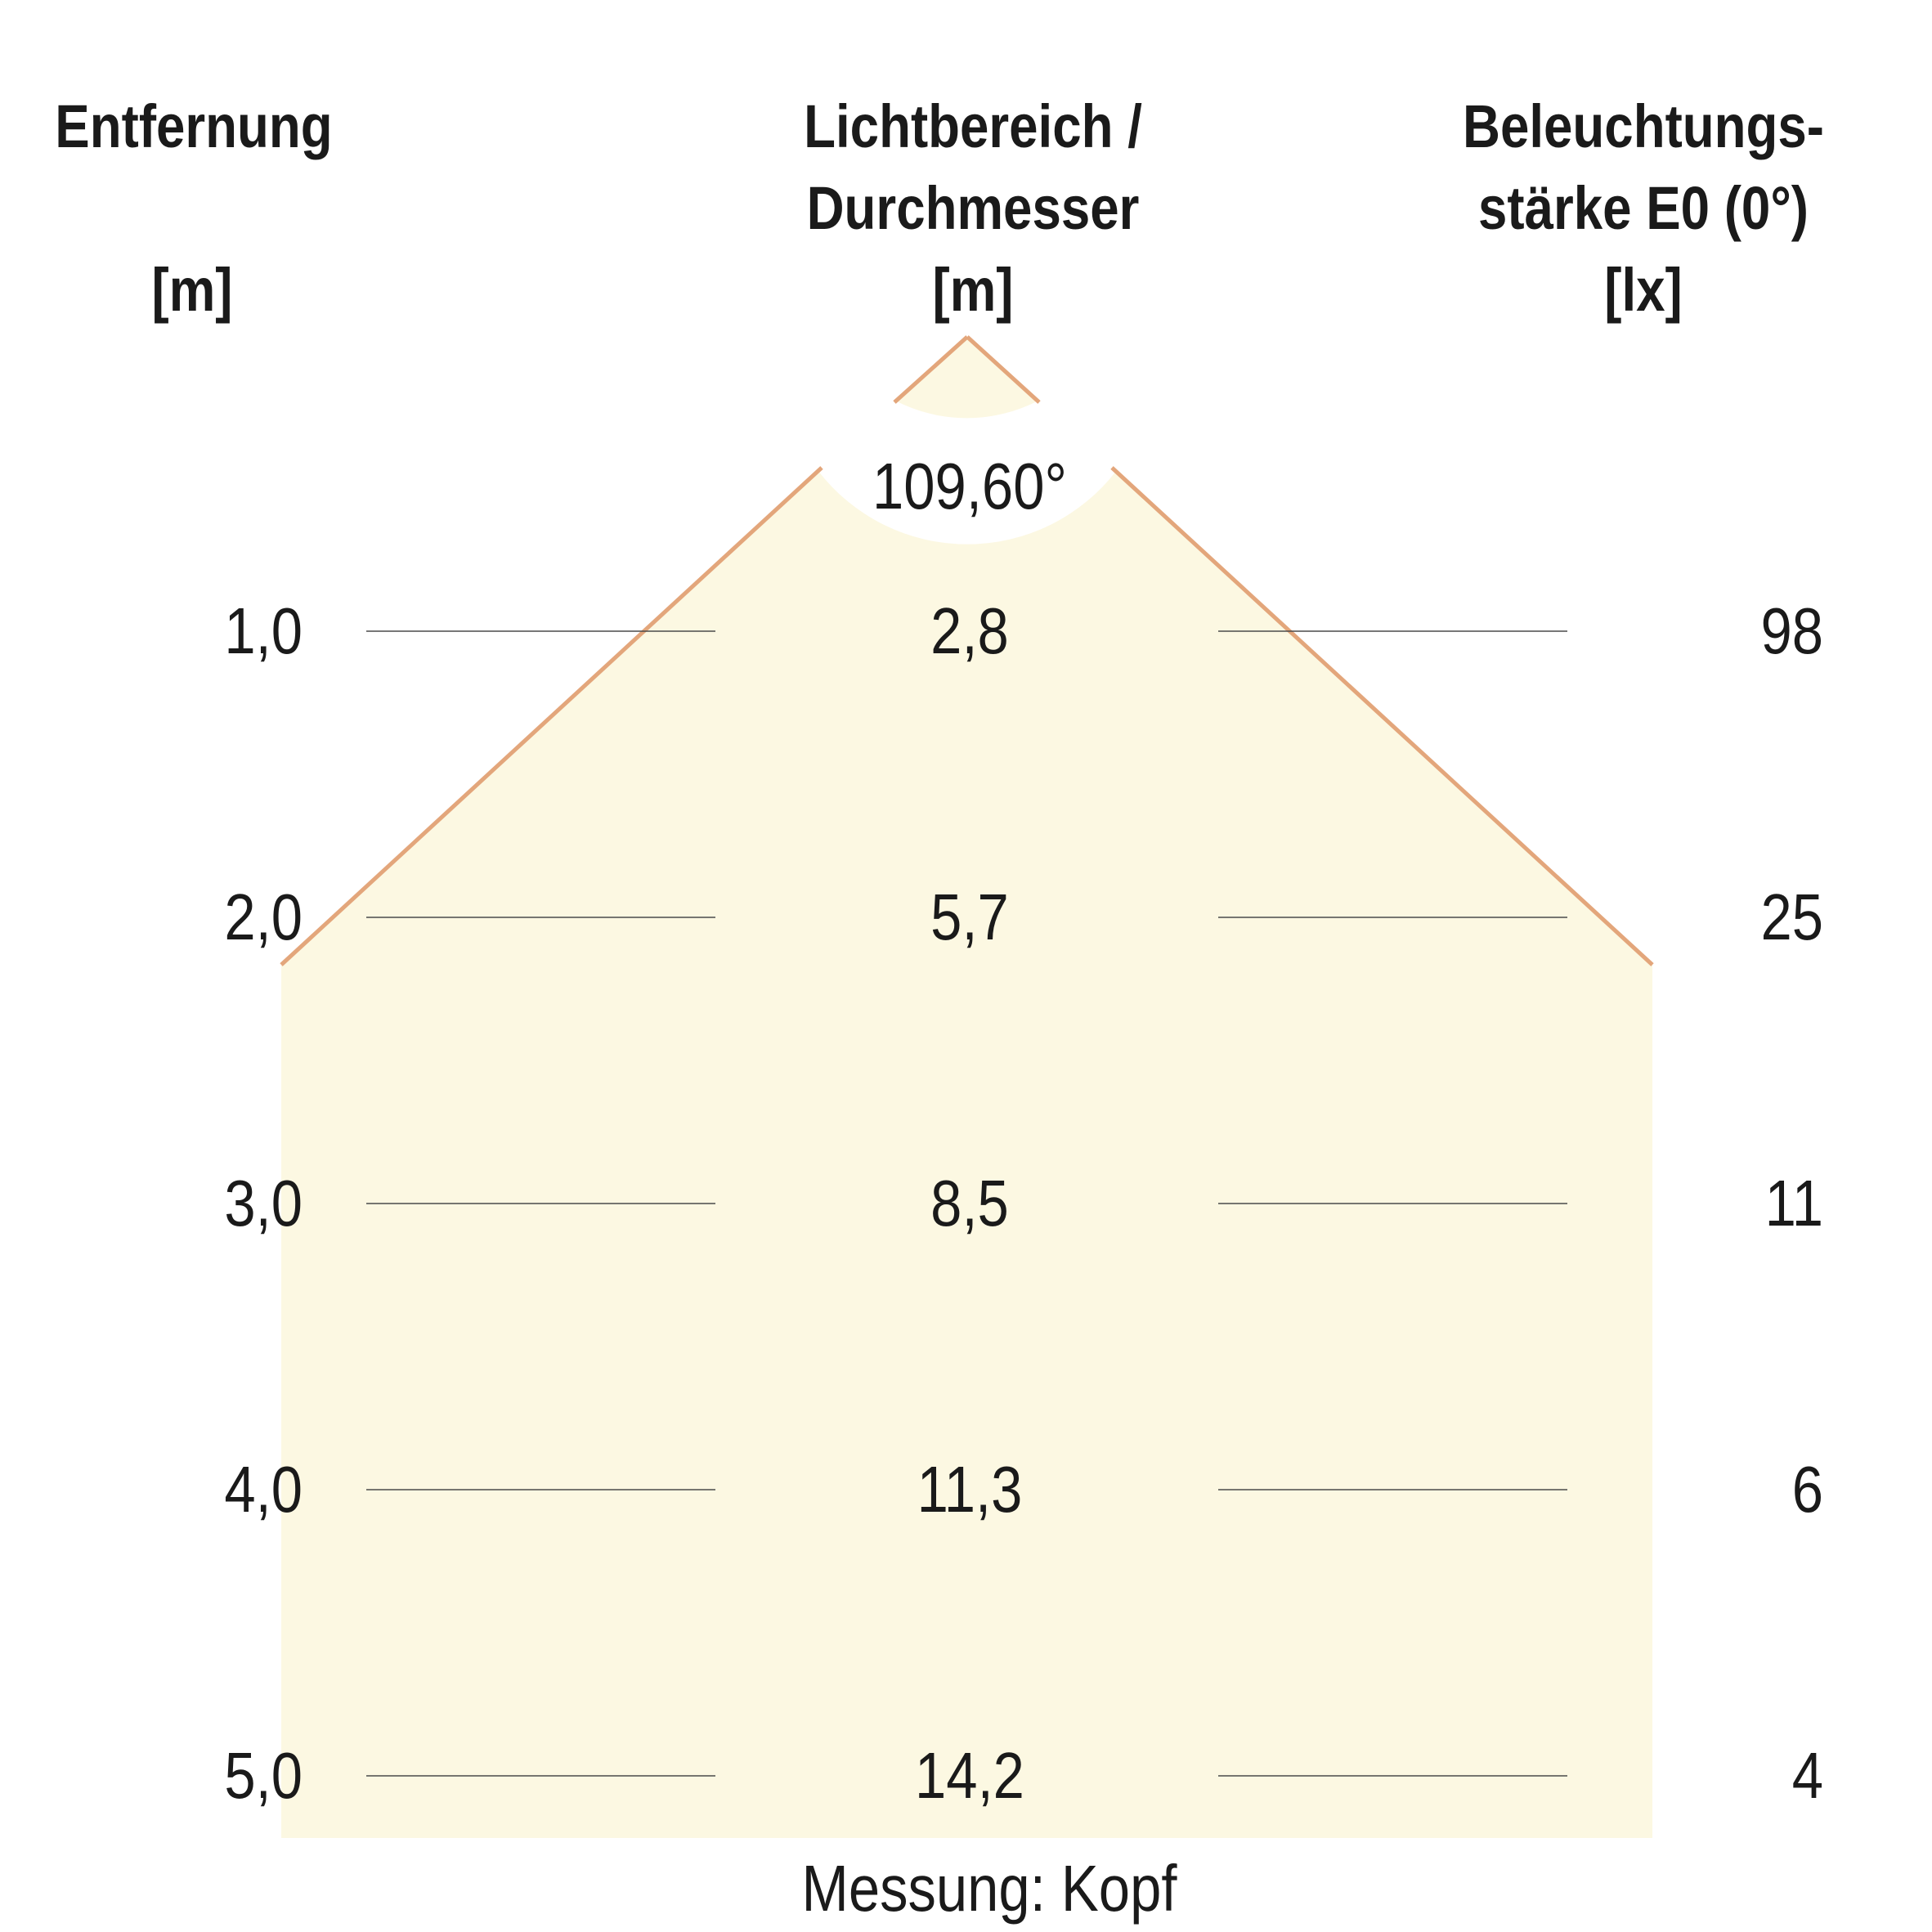 The image size is (1932, 1932). Describe the element at coordinates (931, 369) in the screenshot. I see `beam-apex-edge-left` at that location.